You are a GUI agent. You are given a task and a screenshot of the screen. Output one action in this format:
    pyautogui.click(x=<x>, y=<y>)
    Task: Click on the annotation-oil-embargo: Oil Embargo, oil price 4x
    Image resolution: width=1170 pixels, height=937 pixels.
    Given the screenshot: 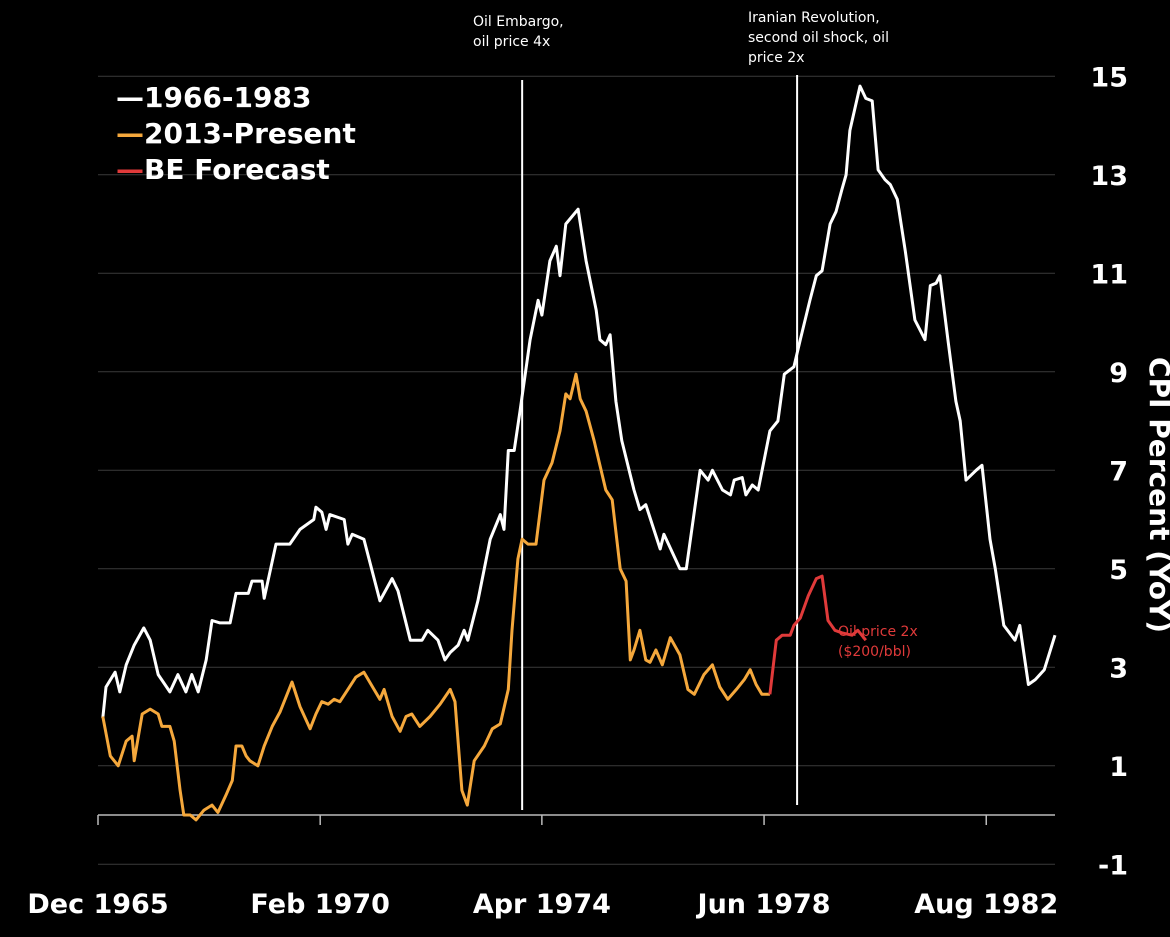 What is the action you would take?
    pyautogui.click(x=518, y=32)
    